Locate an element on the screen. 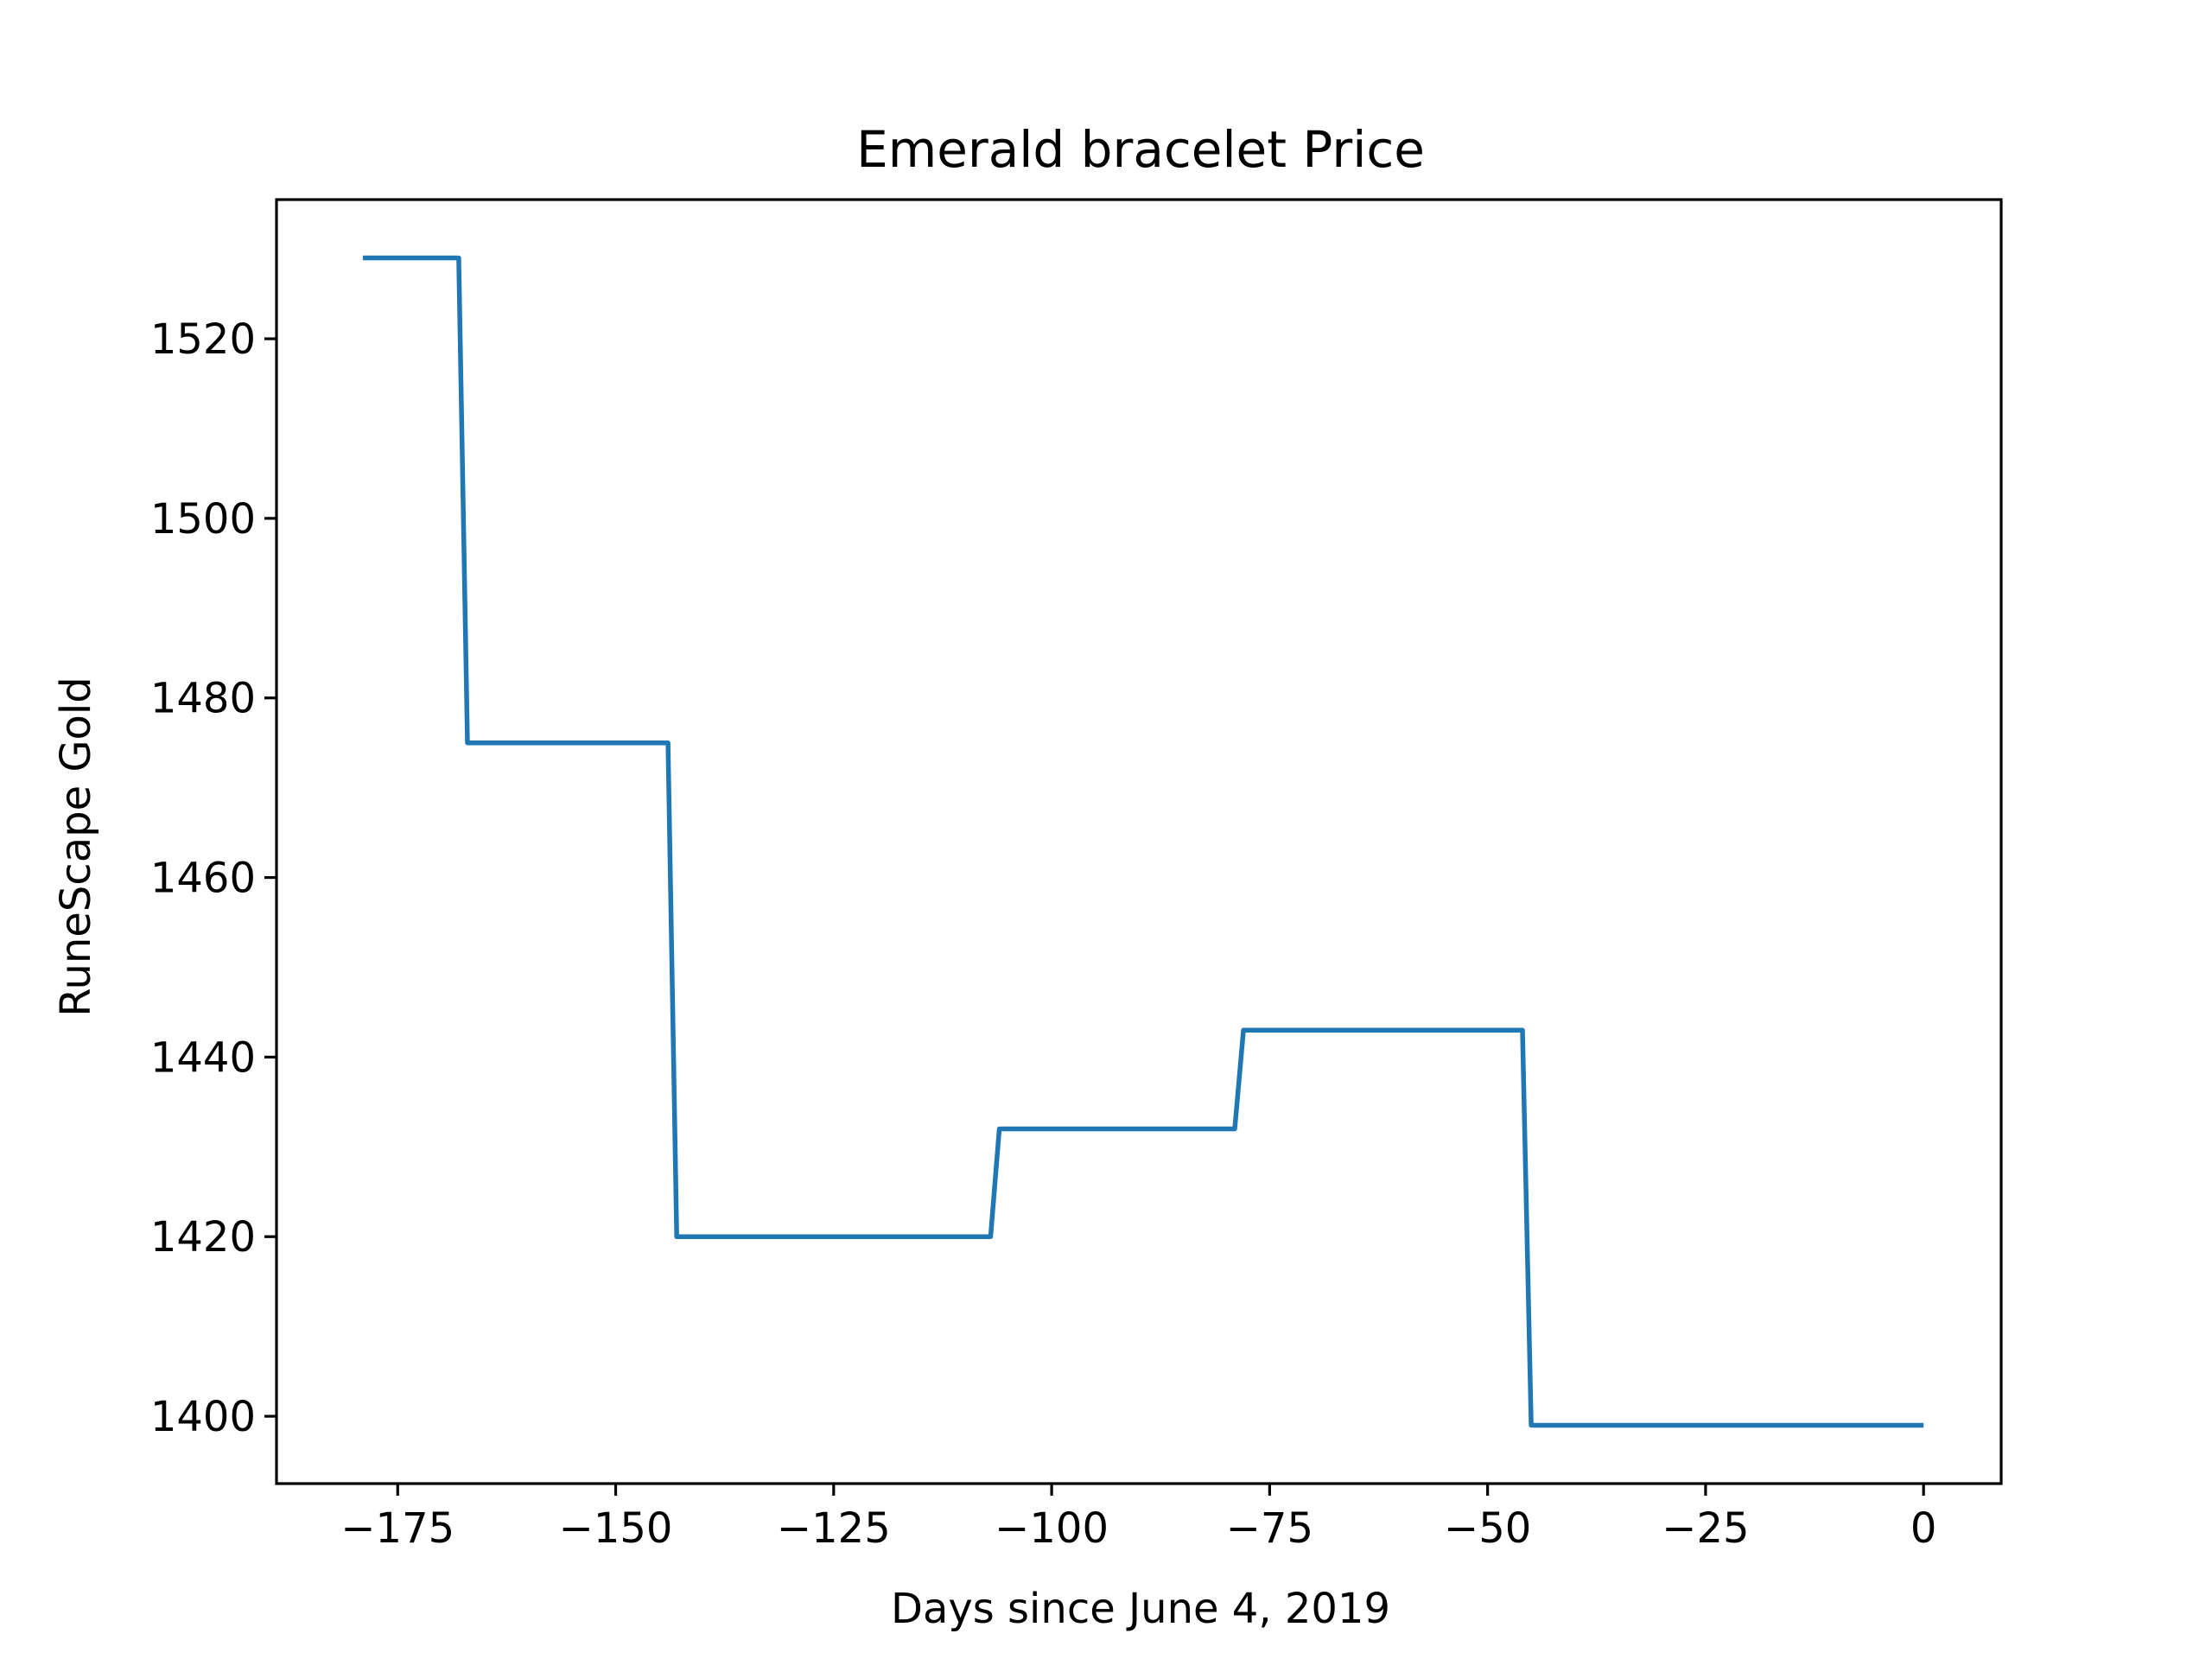 The width and height of the screenshot is (2212, 1659). y-tick-label: 1460 is located at coordinates (203, 879).